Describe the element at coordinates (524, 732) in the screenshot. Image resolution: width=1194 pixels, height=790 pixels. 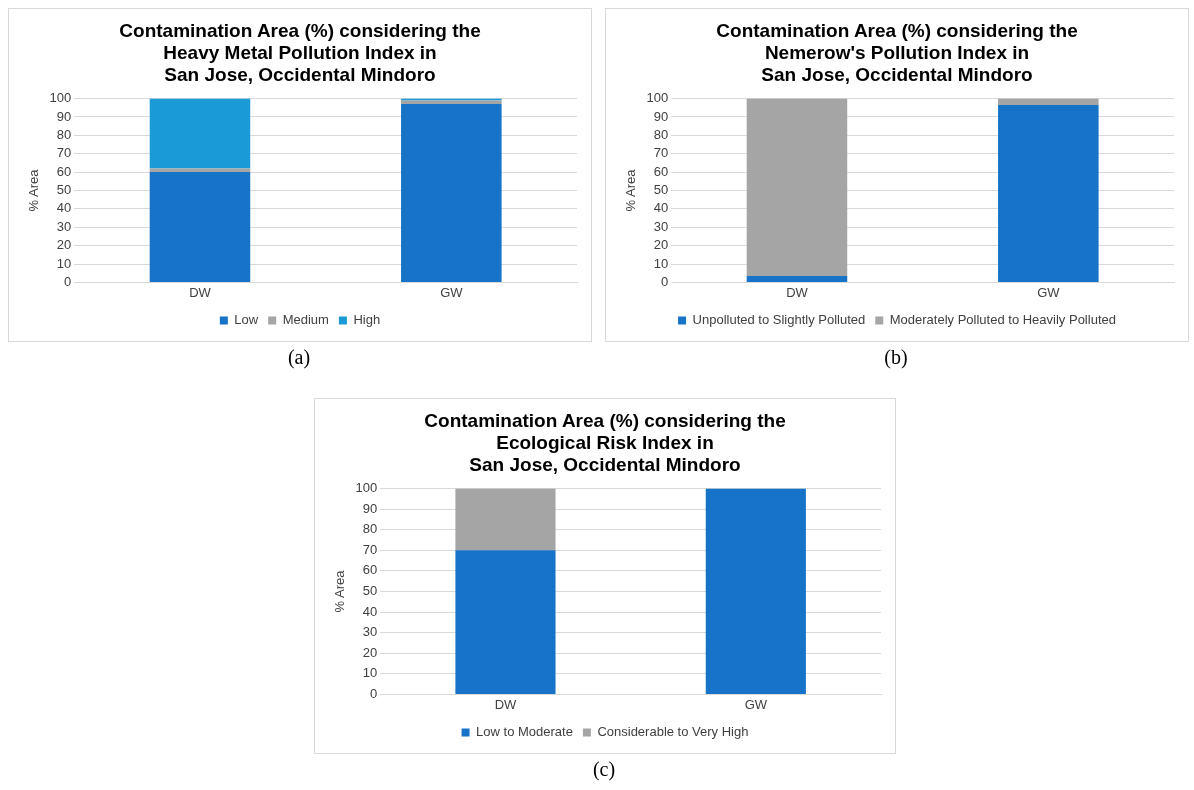
I see `legend-label: Low to Moderate` at that location.